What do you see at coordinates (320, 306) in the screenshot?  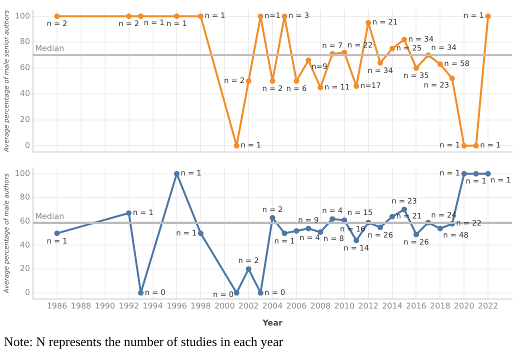 I see `x-tick-label: 2008` at bounding box center [320, 306].